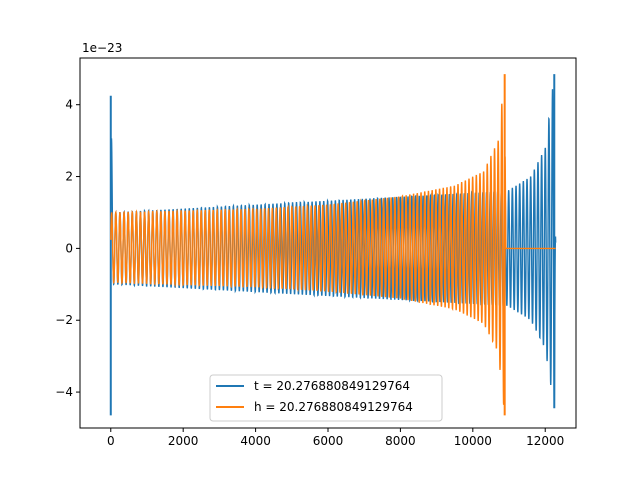 This screenshot has width=640, height=480. What do you see at coordinates (69, 177) in the screenshot?
I see `y-tick-label: 2` at bounding box center [69, 177].